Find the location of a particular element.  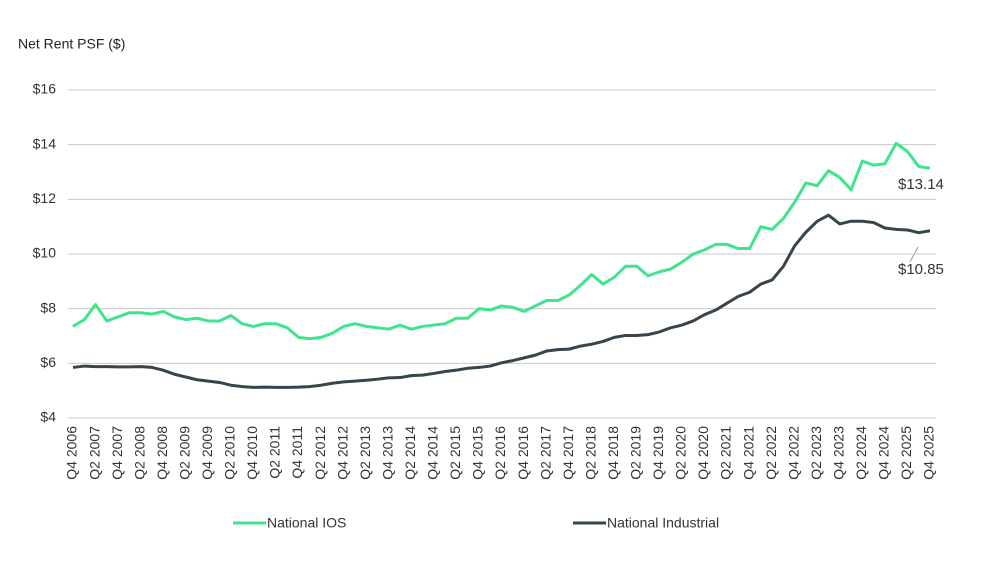

x-tick-label: Q2 2009 is located at coordinates (184, 453).